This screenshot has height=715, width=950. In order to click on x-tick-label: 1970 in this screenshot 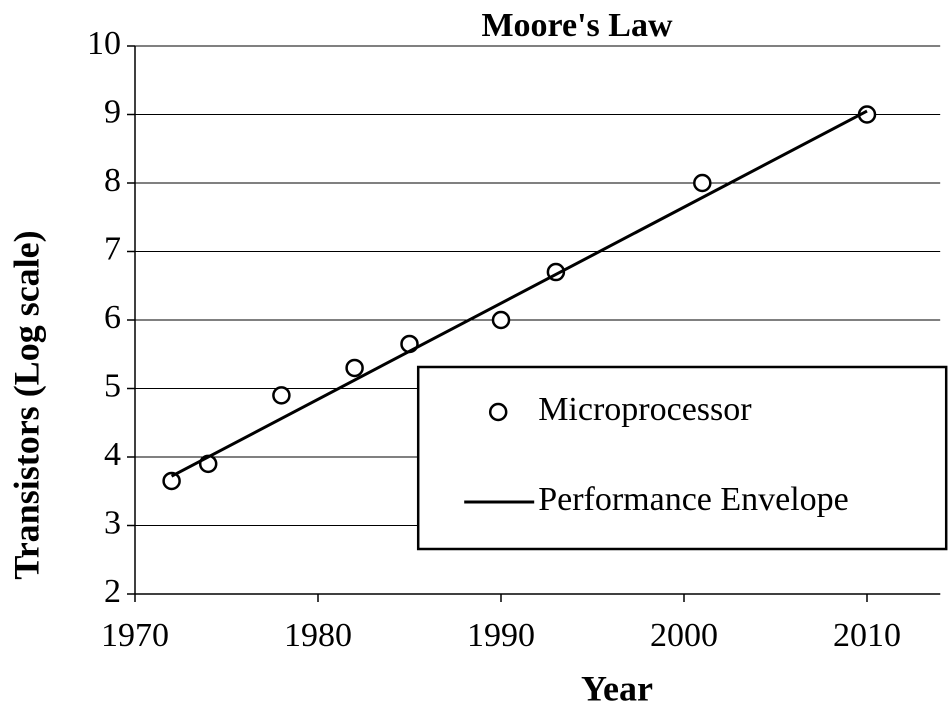, I will do `click(135, 635)`.